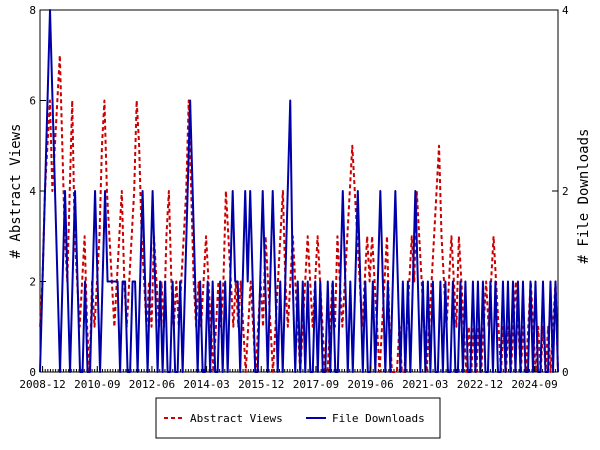 This screenshot has width=600, height=450. I want to click on legend: Abstract Views File Downloads, so click(298, 418).